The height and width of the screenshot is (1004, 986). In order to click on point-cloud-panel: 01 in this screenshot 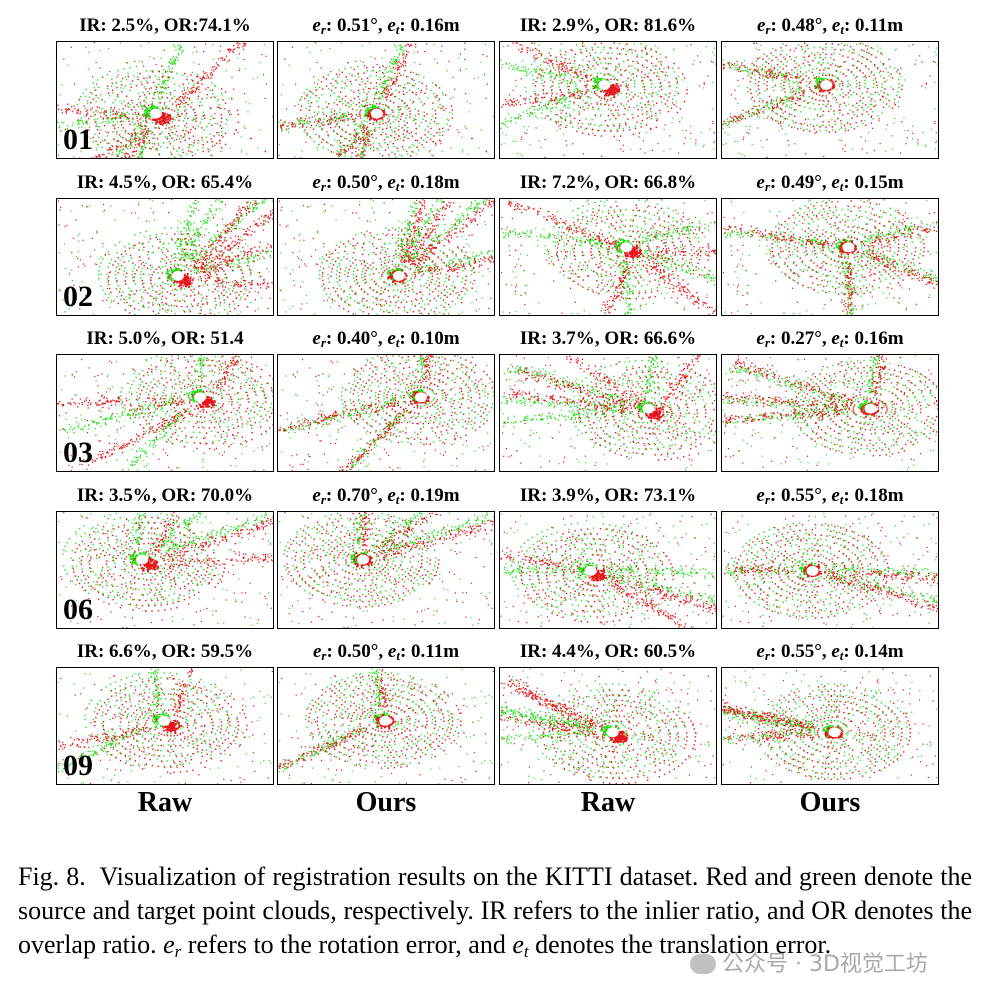, I will do `click(165, 100)`.